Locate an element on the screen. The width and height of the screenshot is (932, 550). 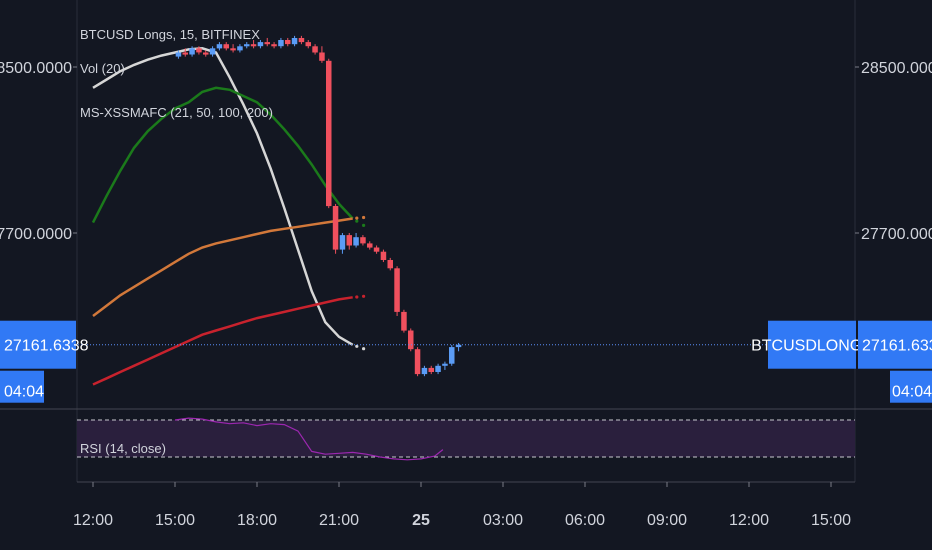
current-price-label-right: 27161.6338 is located at coordinates (897, 346).